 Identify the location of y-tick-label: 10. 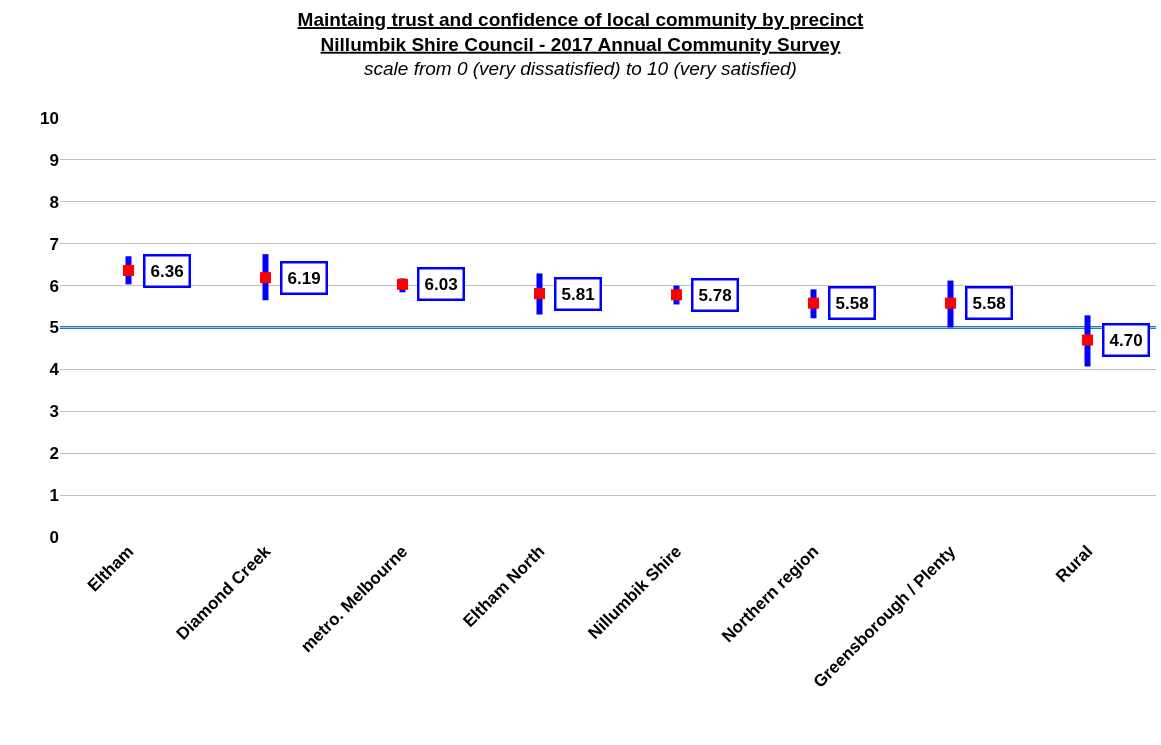
(49, 118).